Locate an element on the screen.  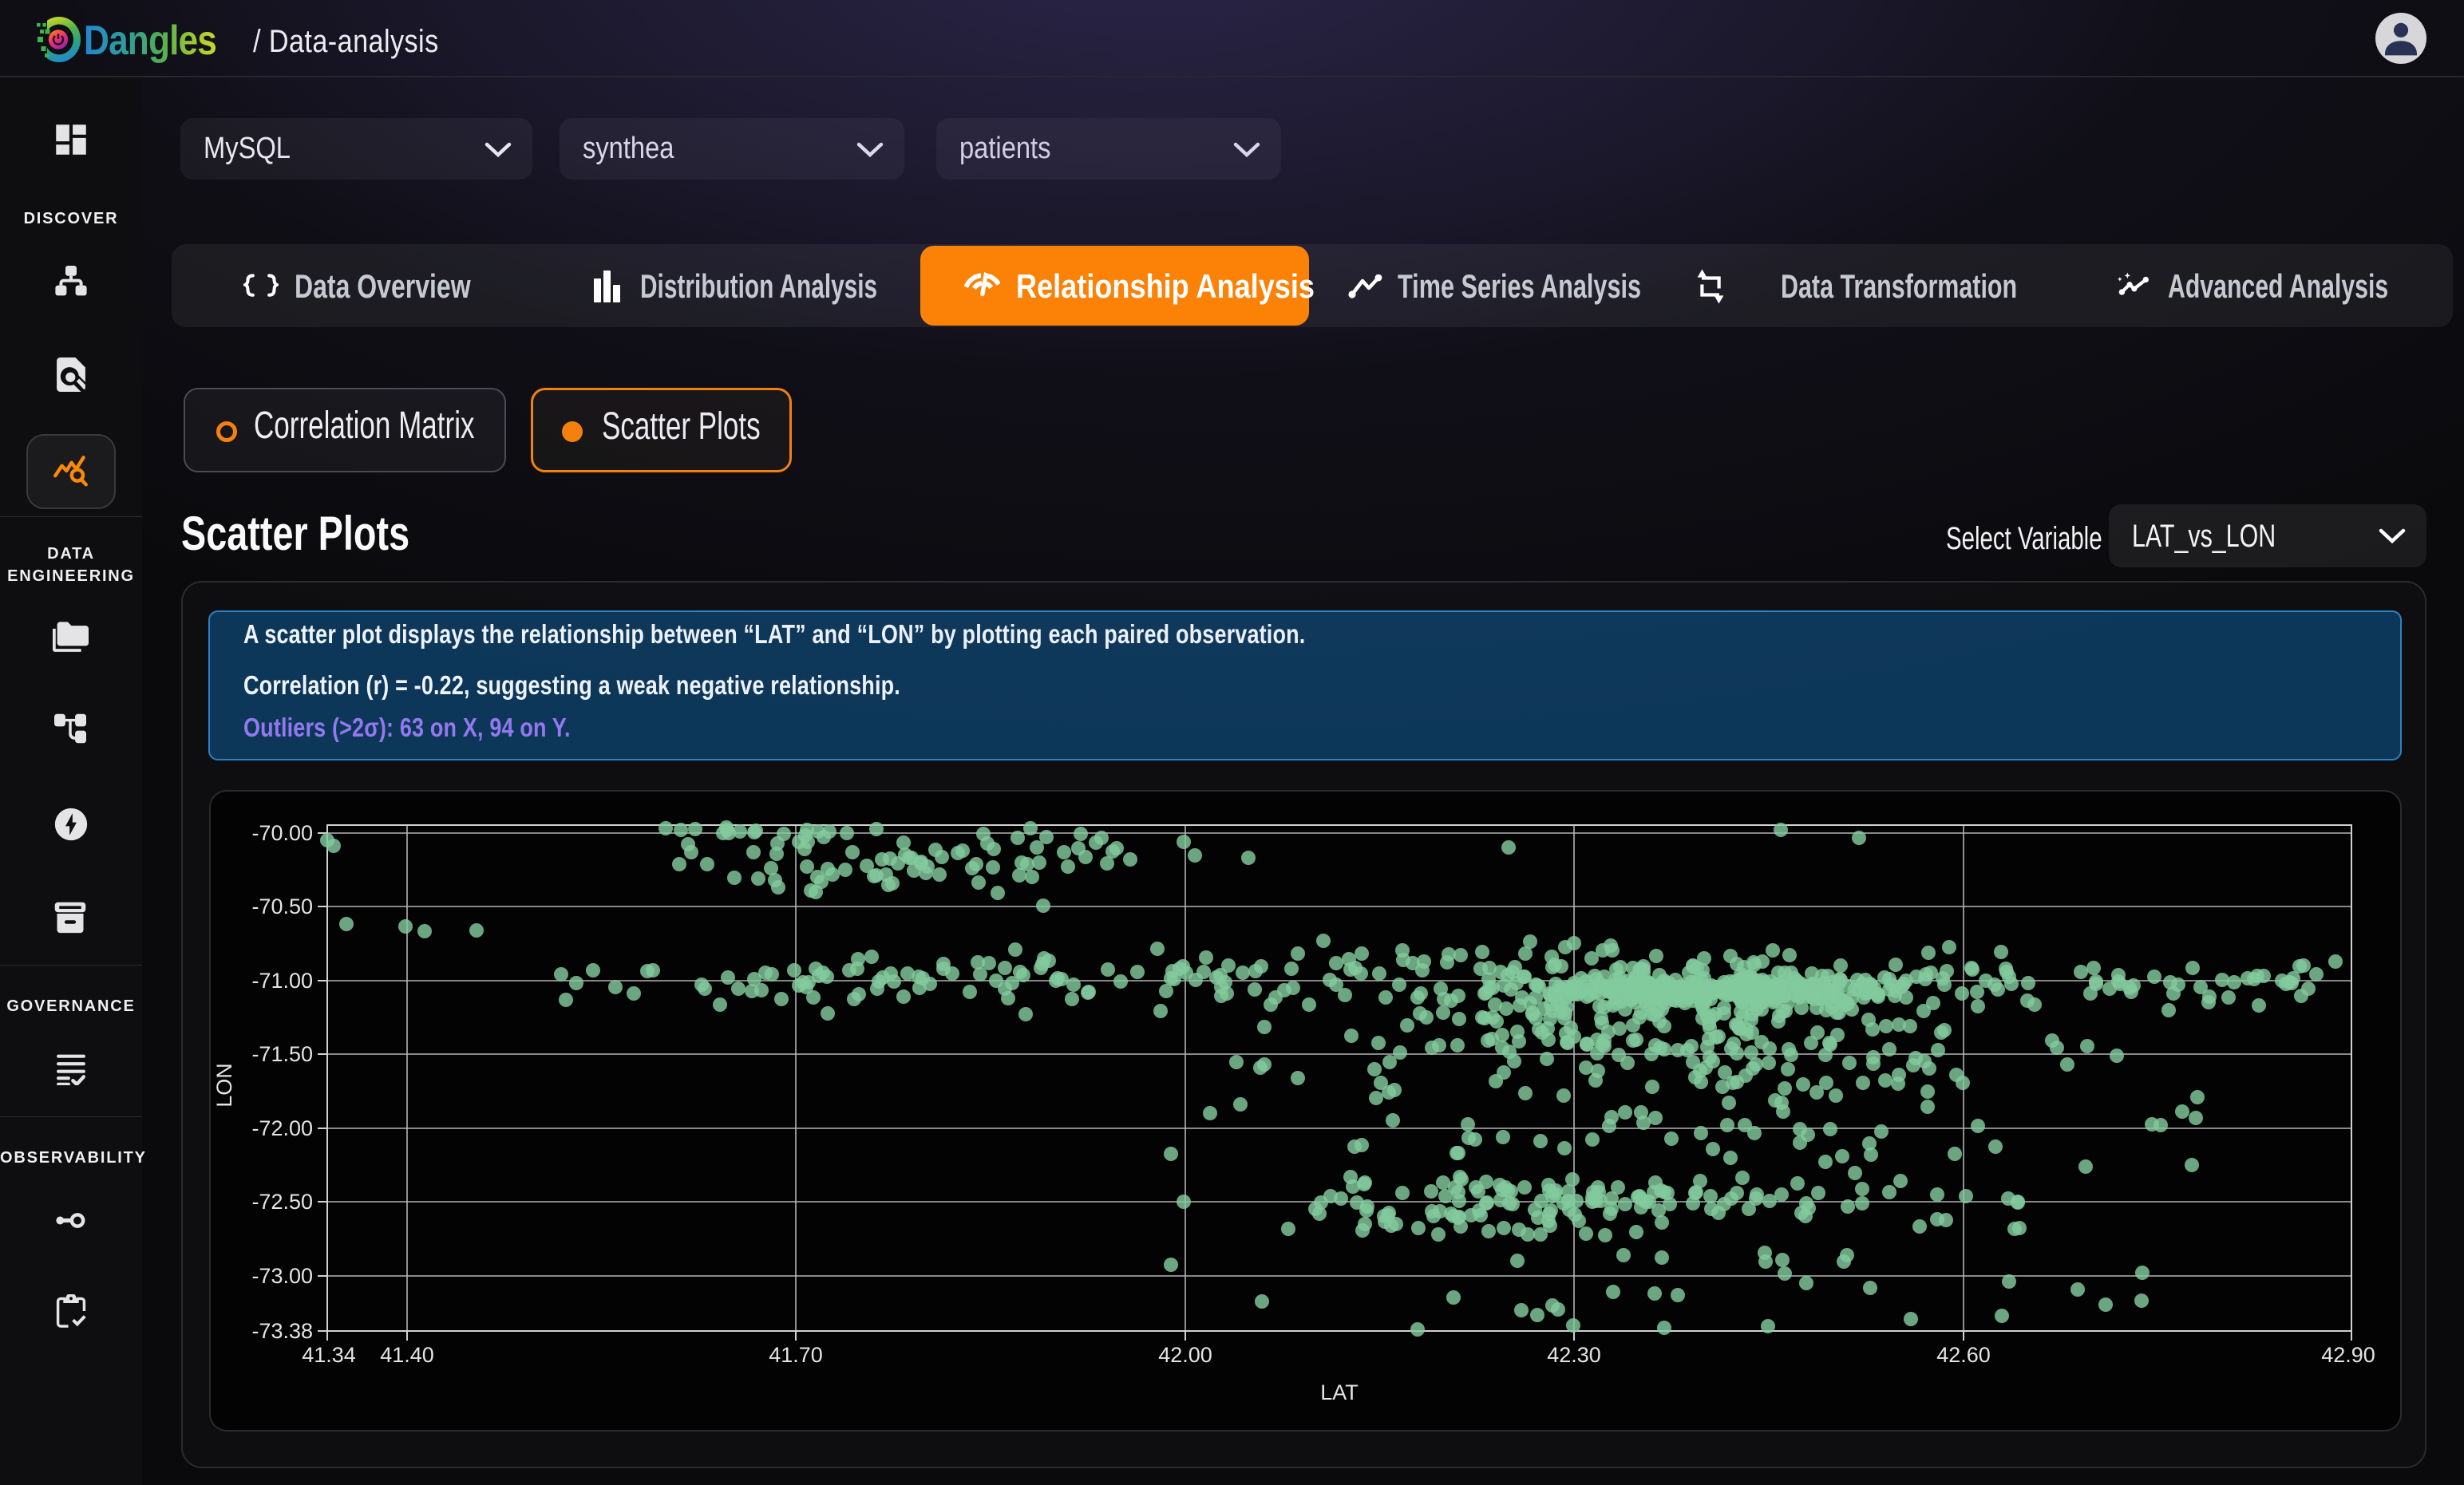
svg-text: 41.70 is located at coordinates (796, 1355).